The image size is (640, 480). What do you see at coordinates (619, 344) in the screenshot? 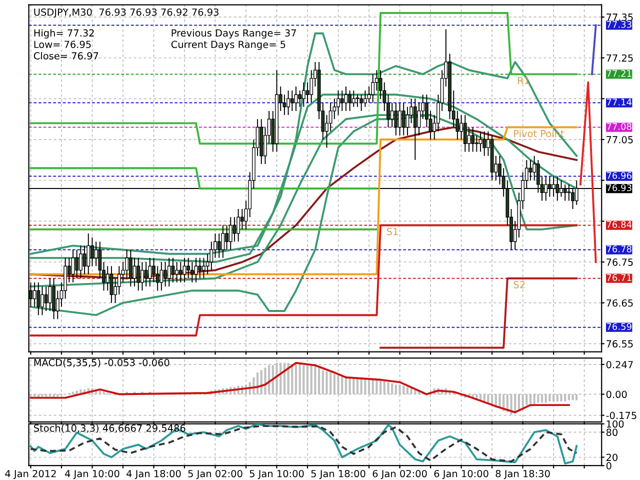
I see `y-tick-label: 76.55` at bounding box center [619, 344].